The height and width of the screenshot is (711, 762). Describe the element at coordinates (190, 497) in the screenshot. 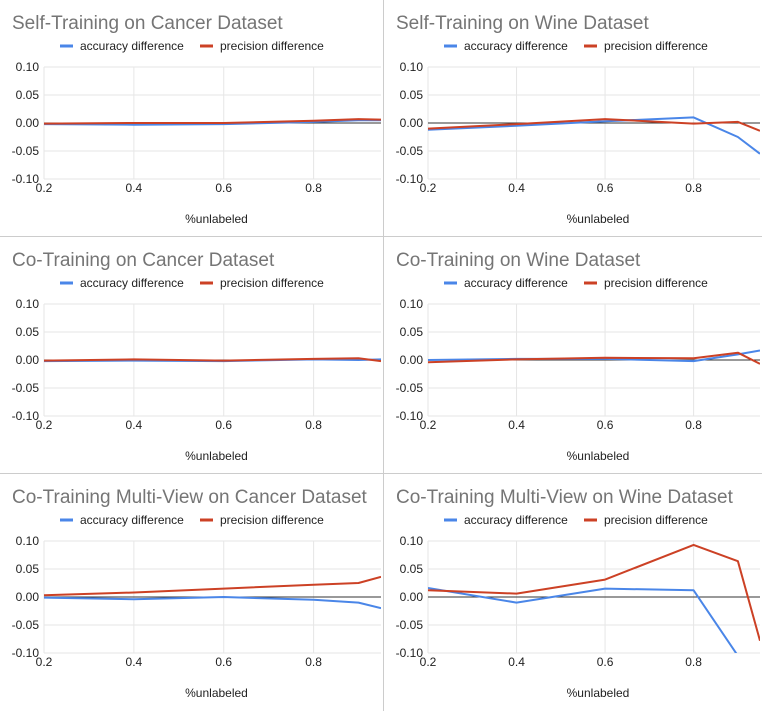

I see `chart-title: Co-Training Multi-View on Cancer Dataset` at that location.